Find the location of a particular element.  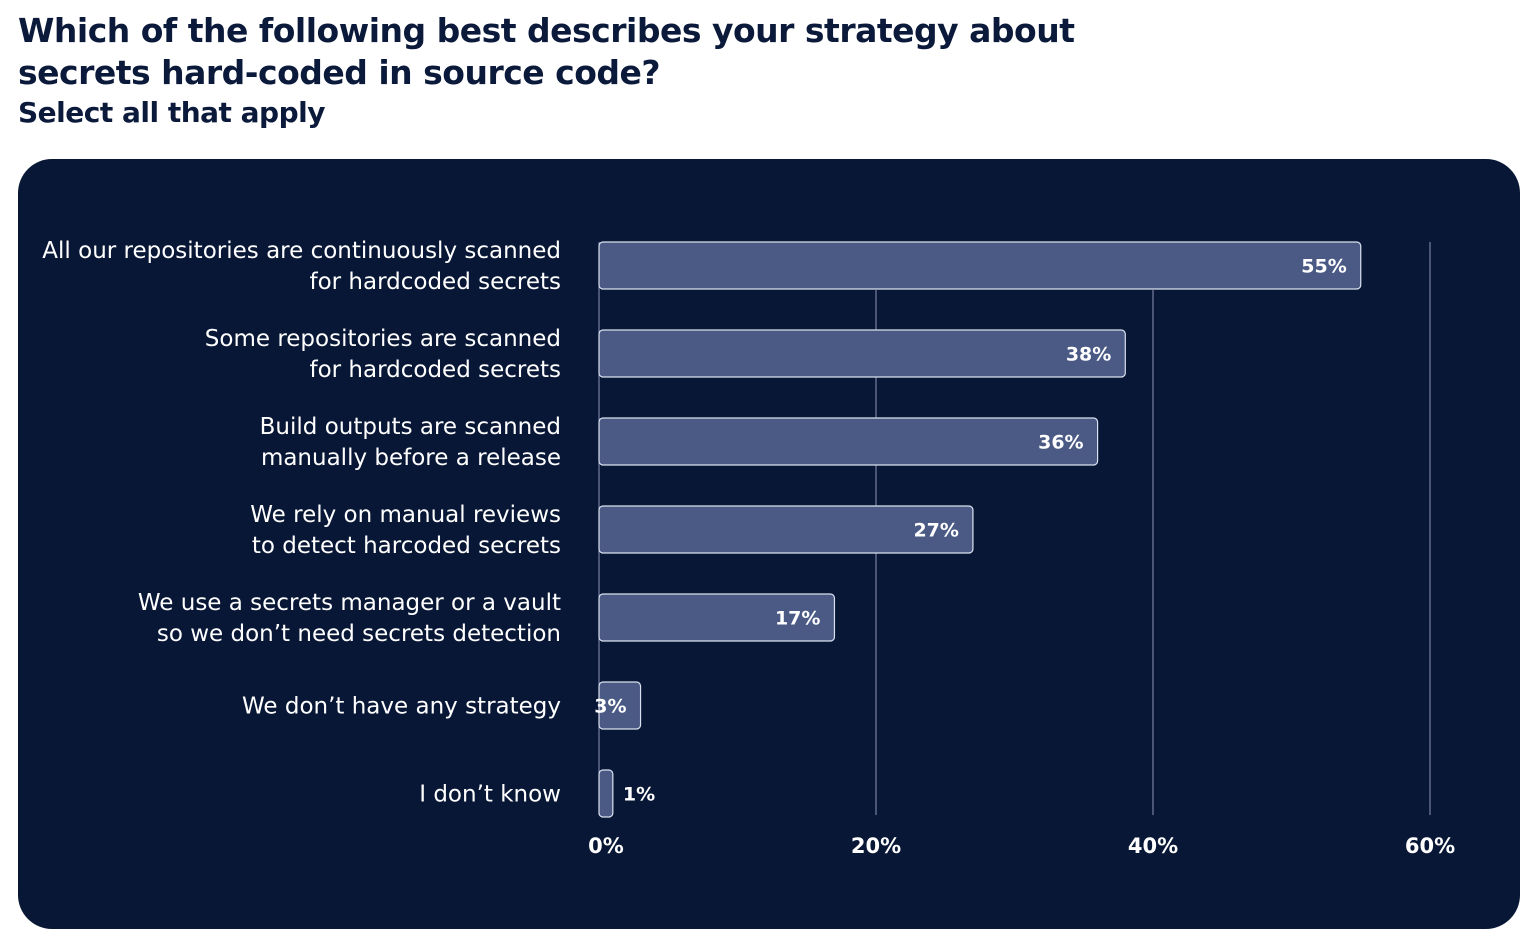

bar-value-label: 36% is located at coordinates (1060, 443).